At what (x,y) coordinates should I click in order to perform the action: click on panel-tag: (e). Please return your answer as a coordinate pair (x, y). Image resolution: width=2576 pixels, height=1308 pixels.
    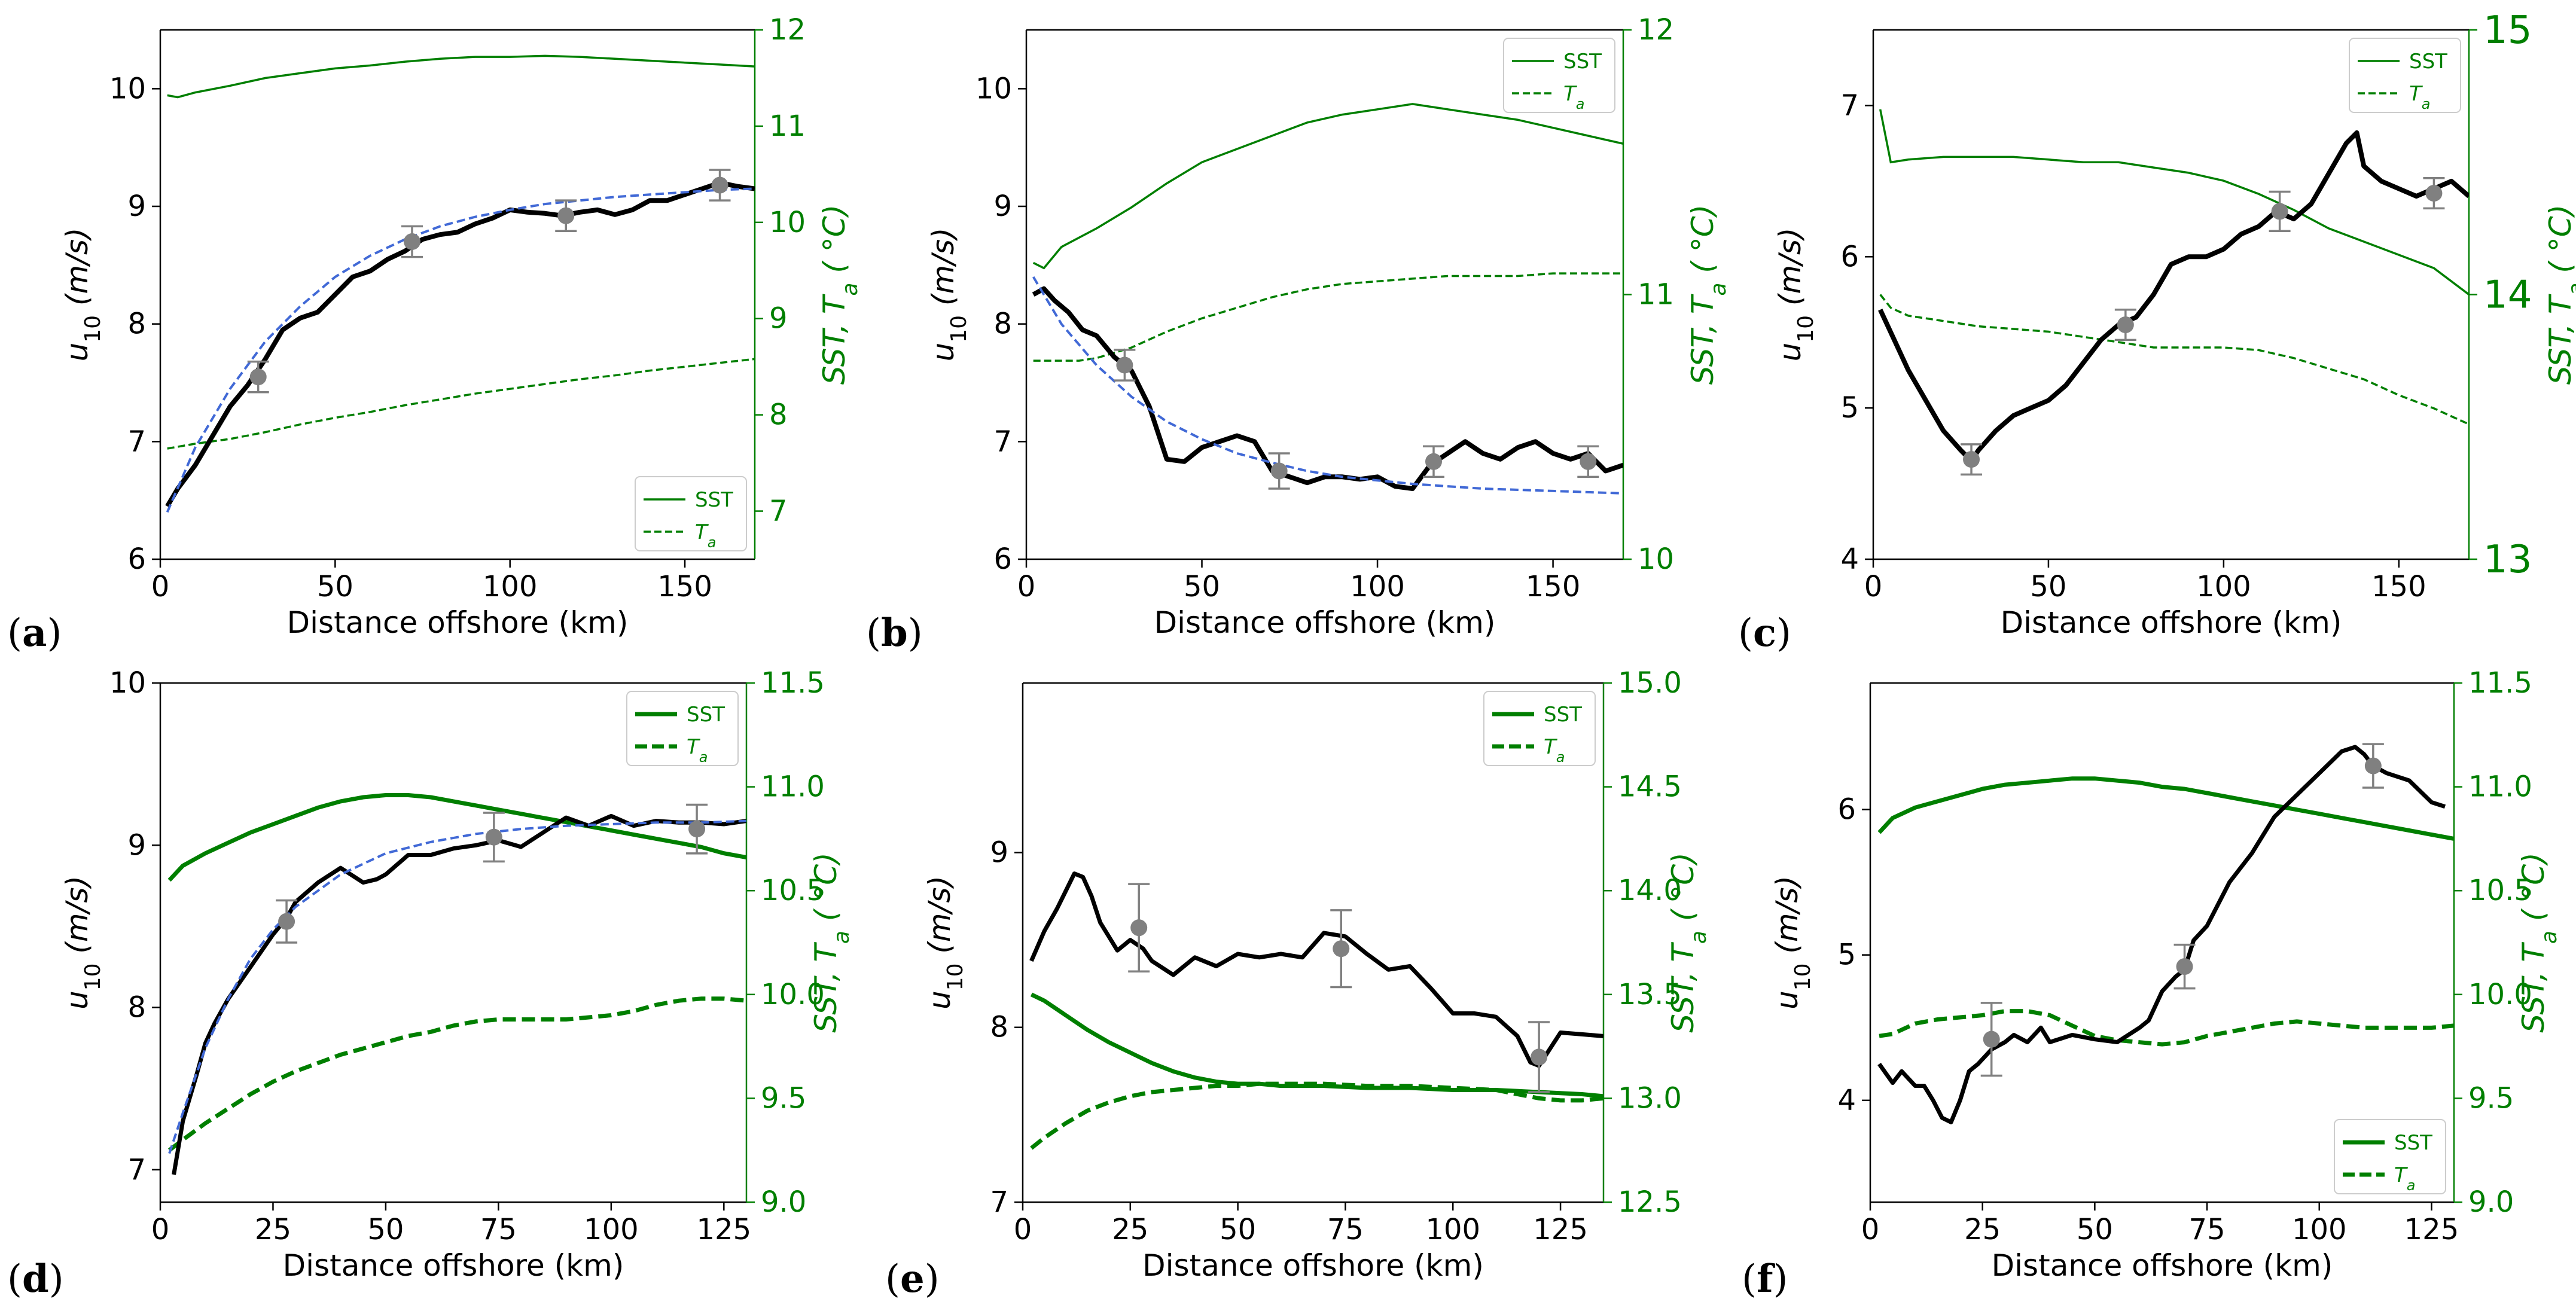
    Looking at the image, I should click on (912, 1279).